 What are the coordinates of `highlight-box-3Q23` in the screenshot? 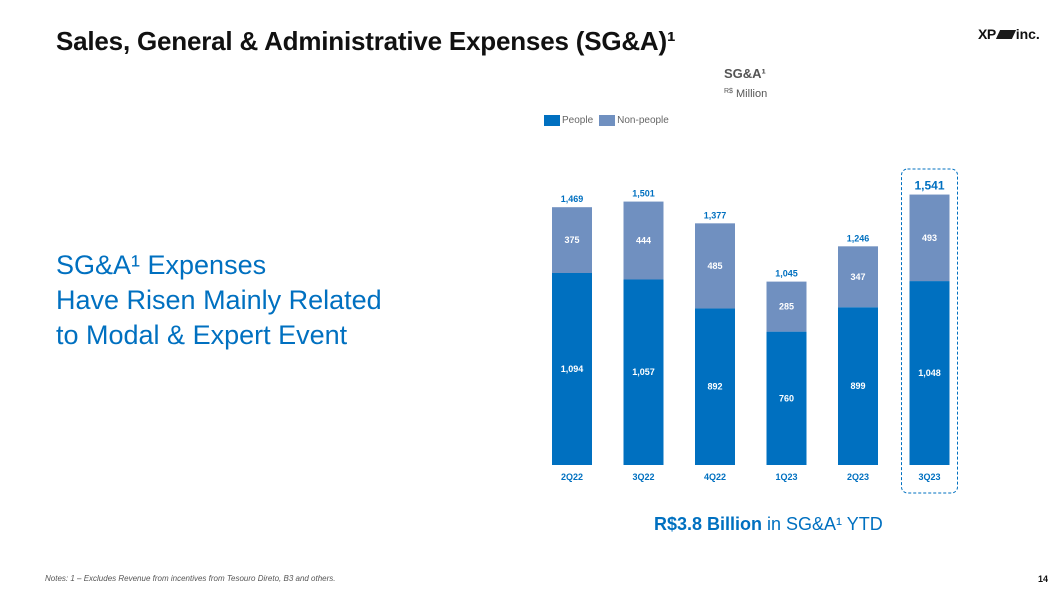 It's located at (929, 331).